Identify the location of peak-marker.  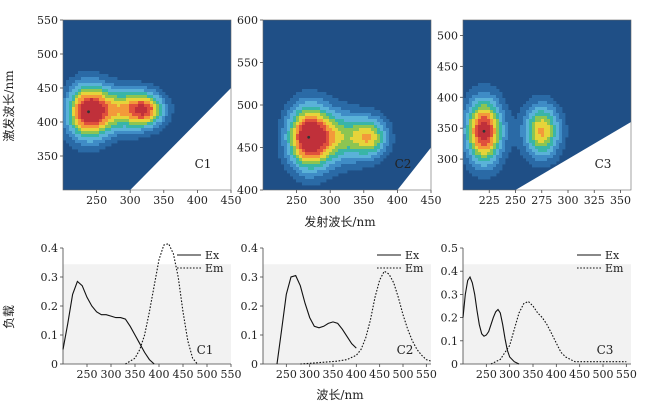
(88, 112).